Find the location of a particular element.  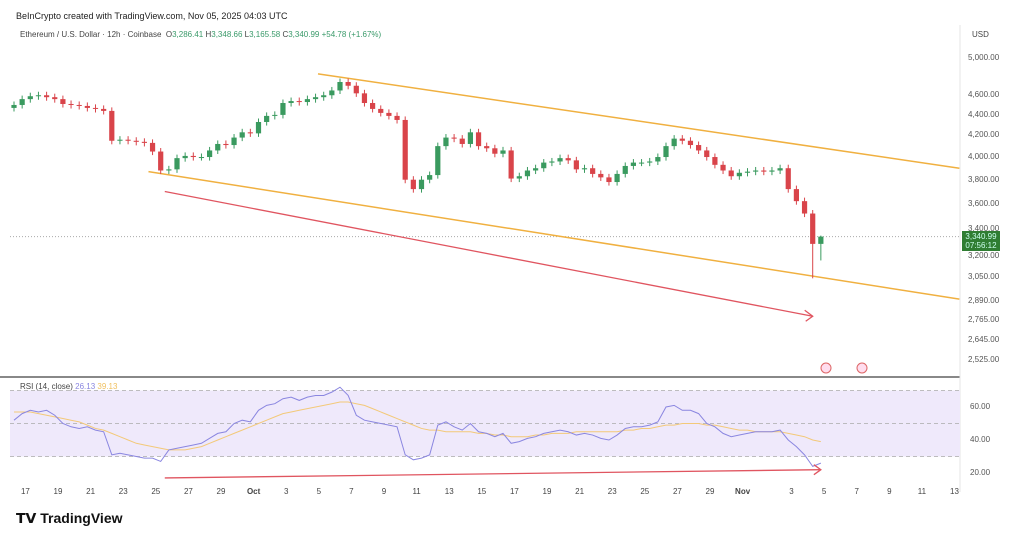

low-value: 3,165.58 is located at coordinates (265, 34).